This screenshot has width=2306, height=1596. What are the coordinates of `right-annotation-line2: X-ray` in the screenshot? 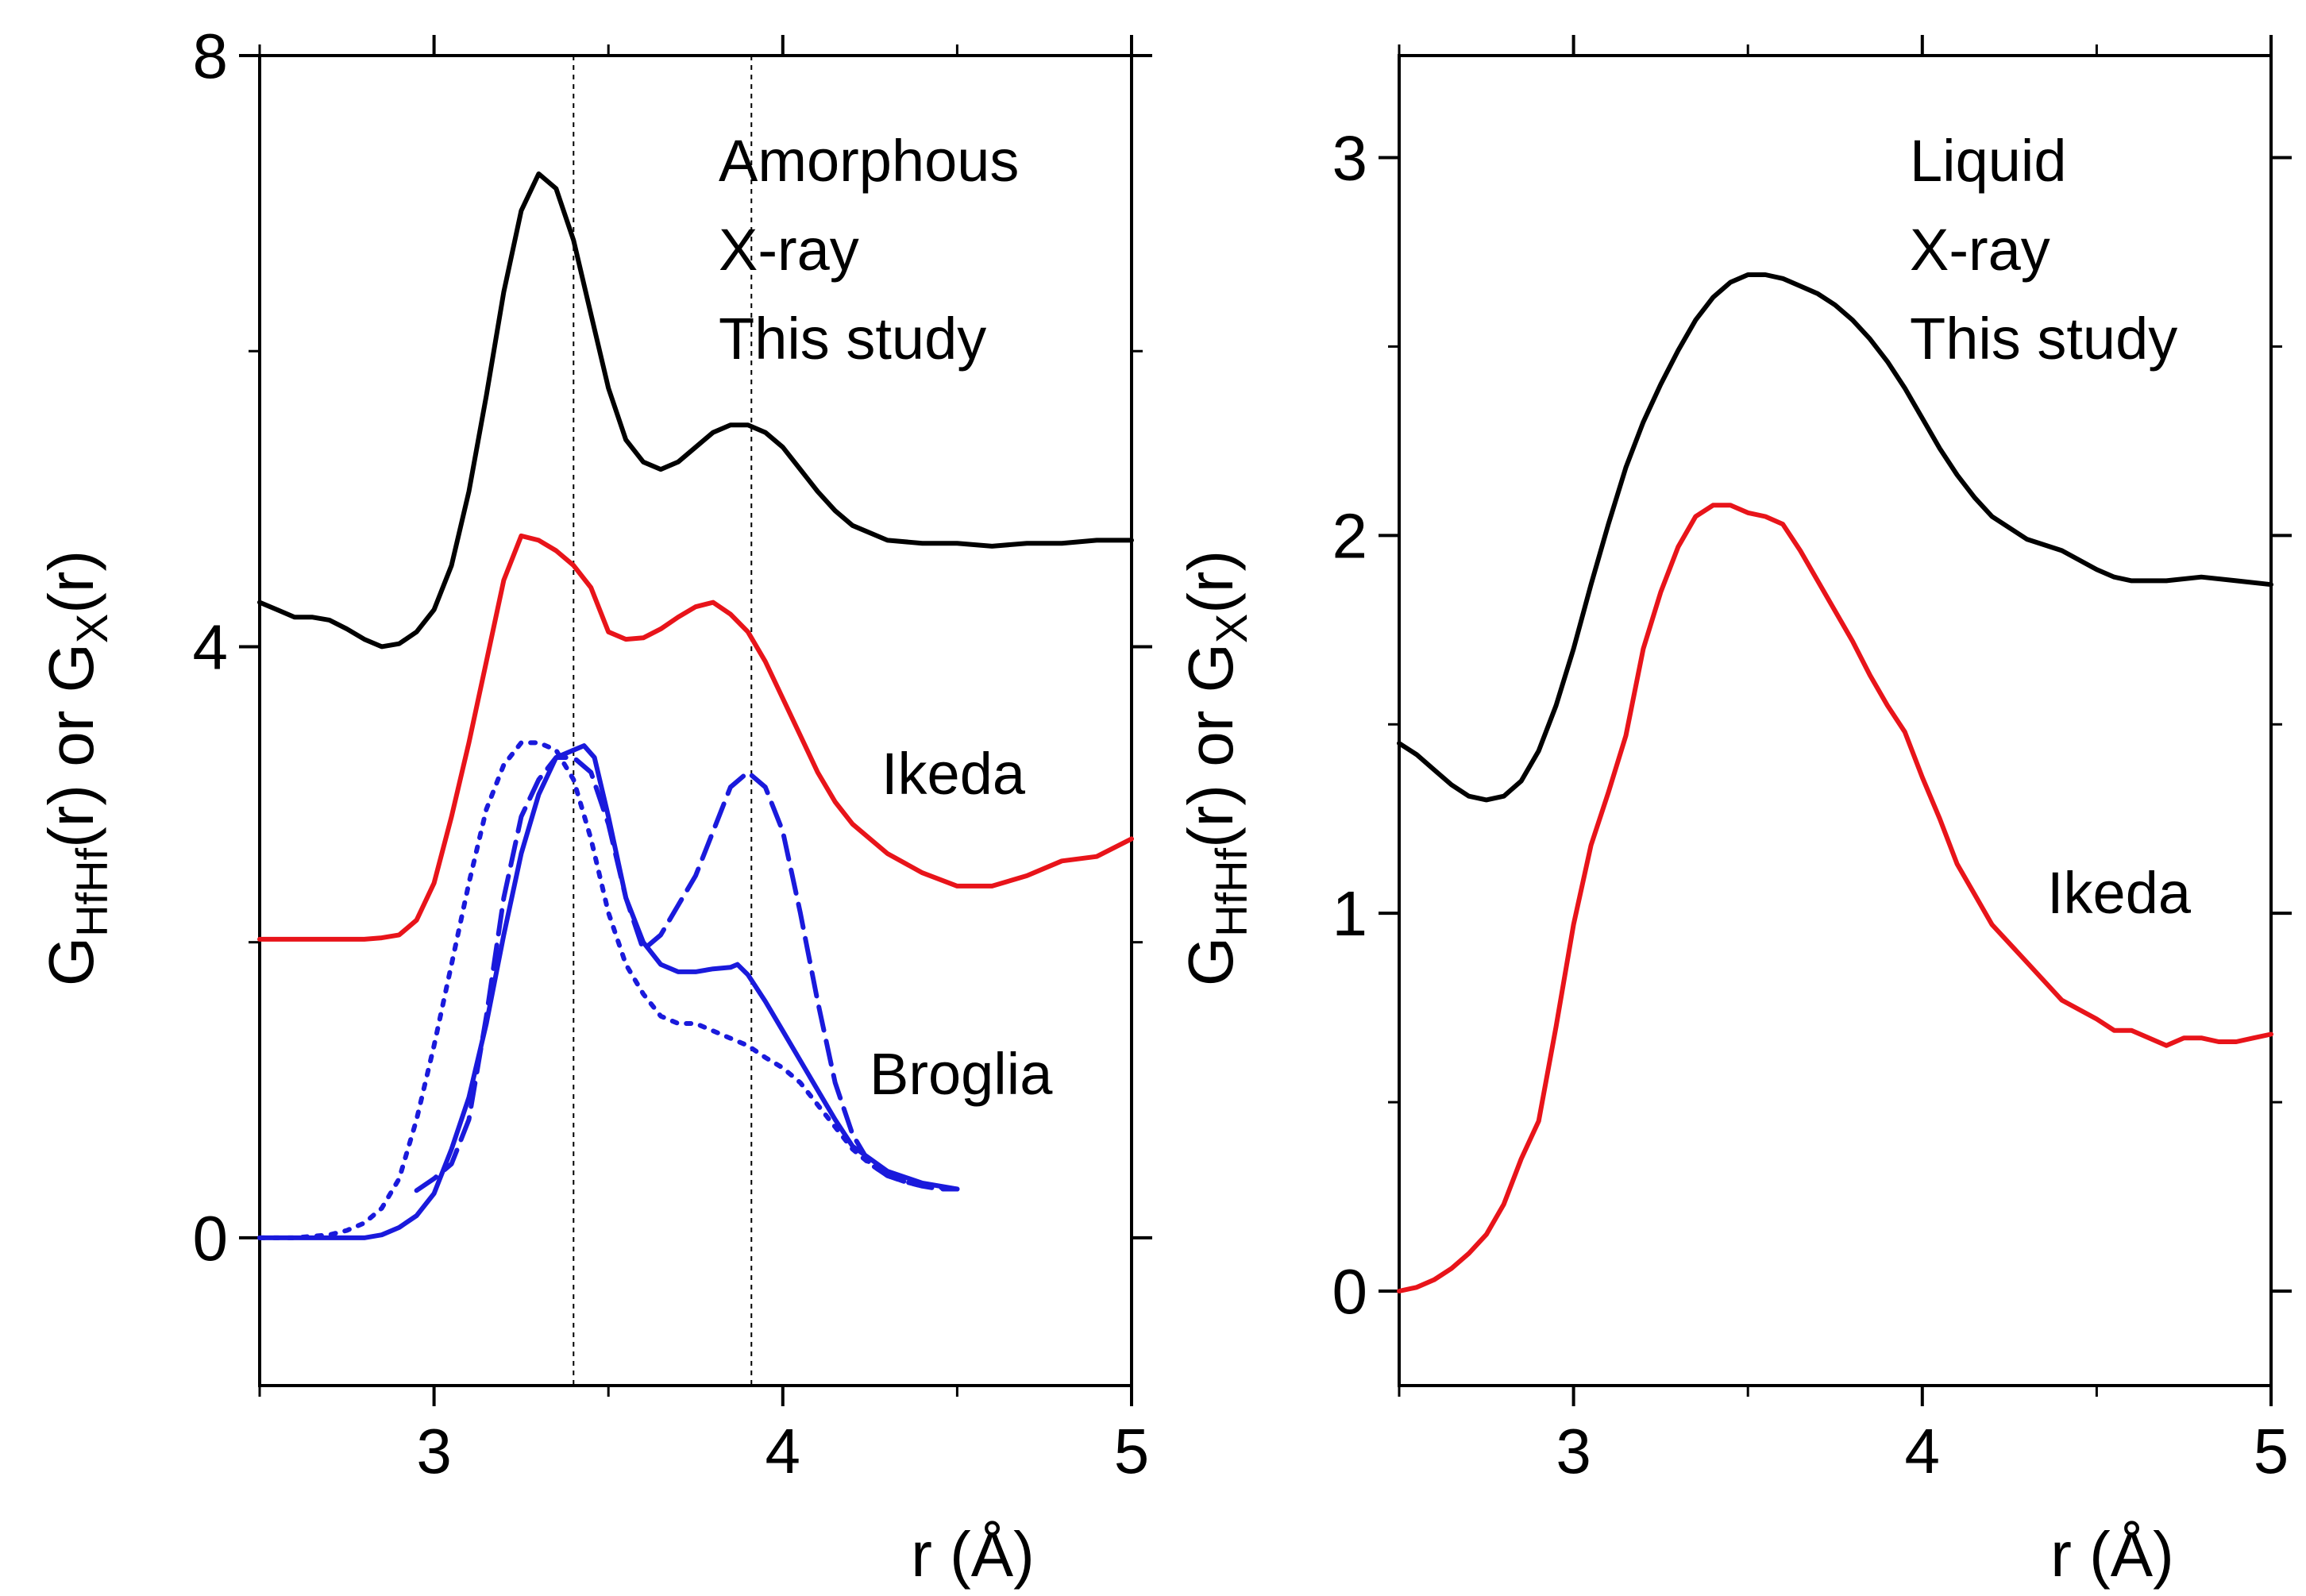 It's located at (1980, 250).